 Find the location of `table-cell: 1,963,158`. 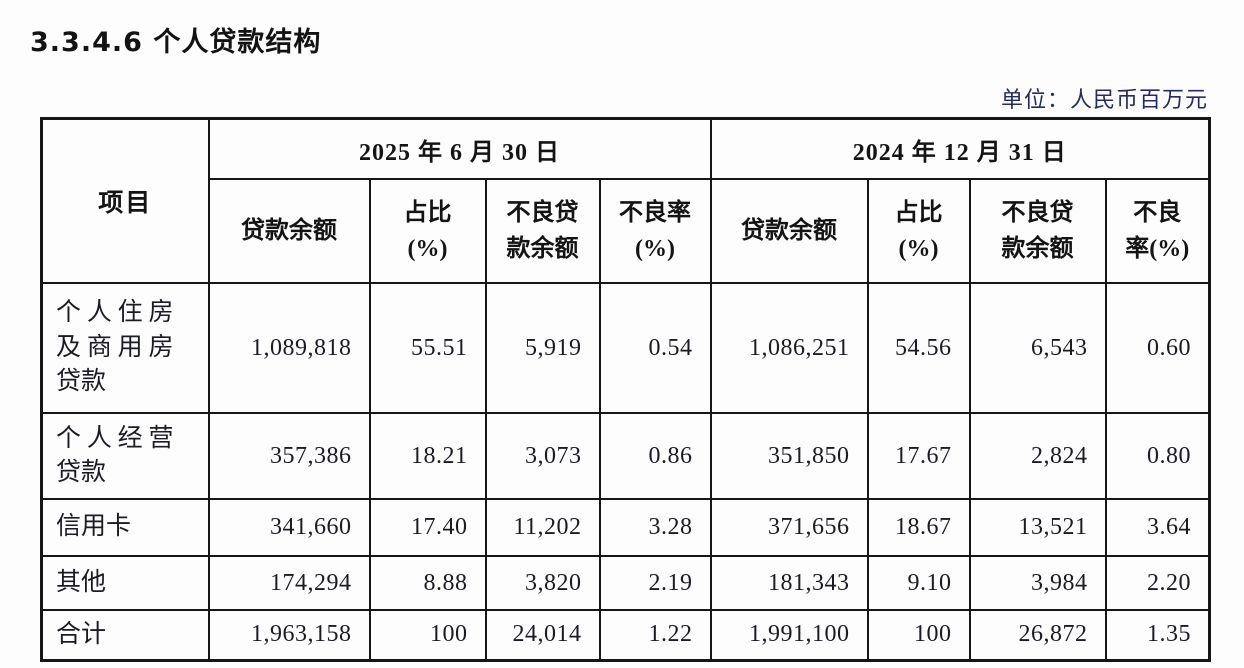

table-cell: 1,963,158 is located at coordinates (289, 635).